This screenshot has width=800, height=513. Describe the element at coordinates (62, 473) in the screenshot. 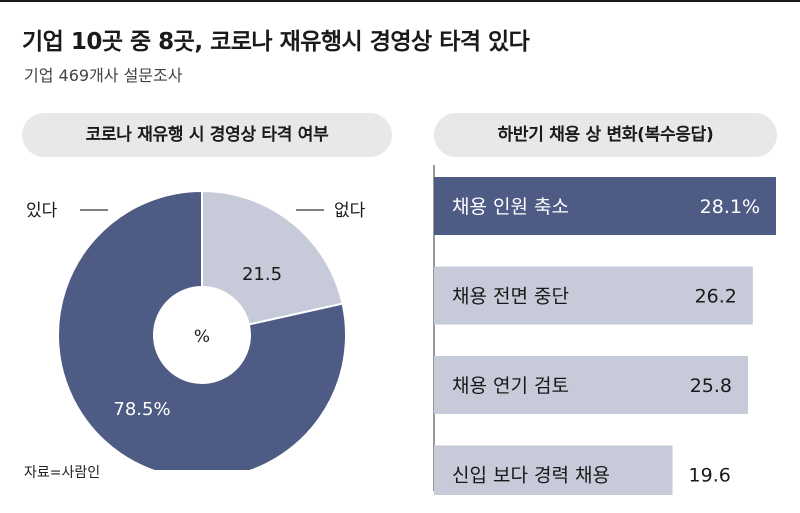

I see `source-note: 자료=사람인` at that location.